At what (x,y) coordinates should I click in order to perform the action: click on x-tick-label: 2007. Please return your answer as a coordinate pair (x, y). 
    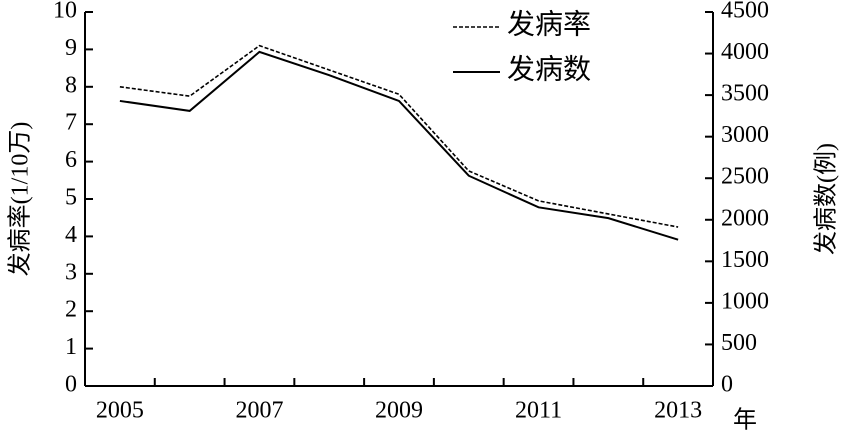
    Looking at the image, I should click on (259, 411).